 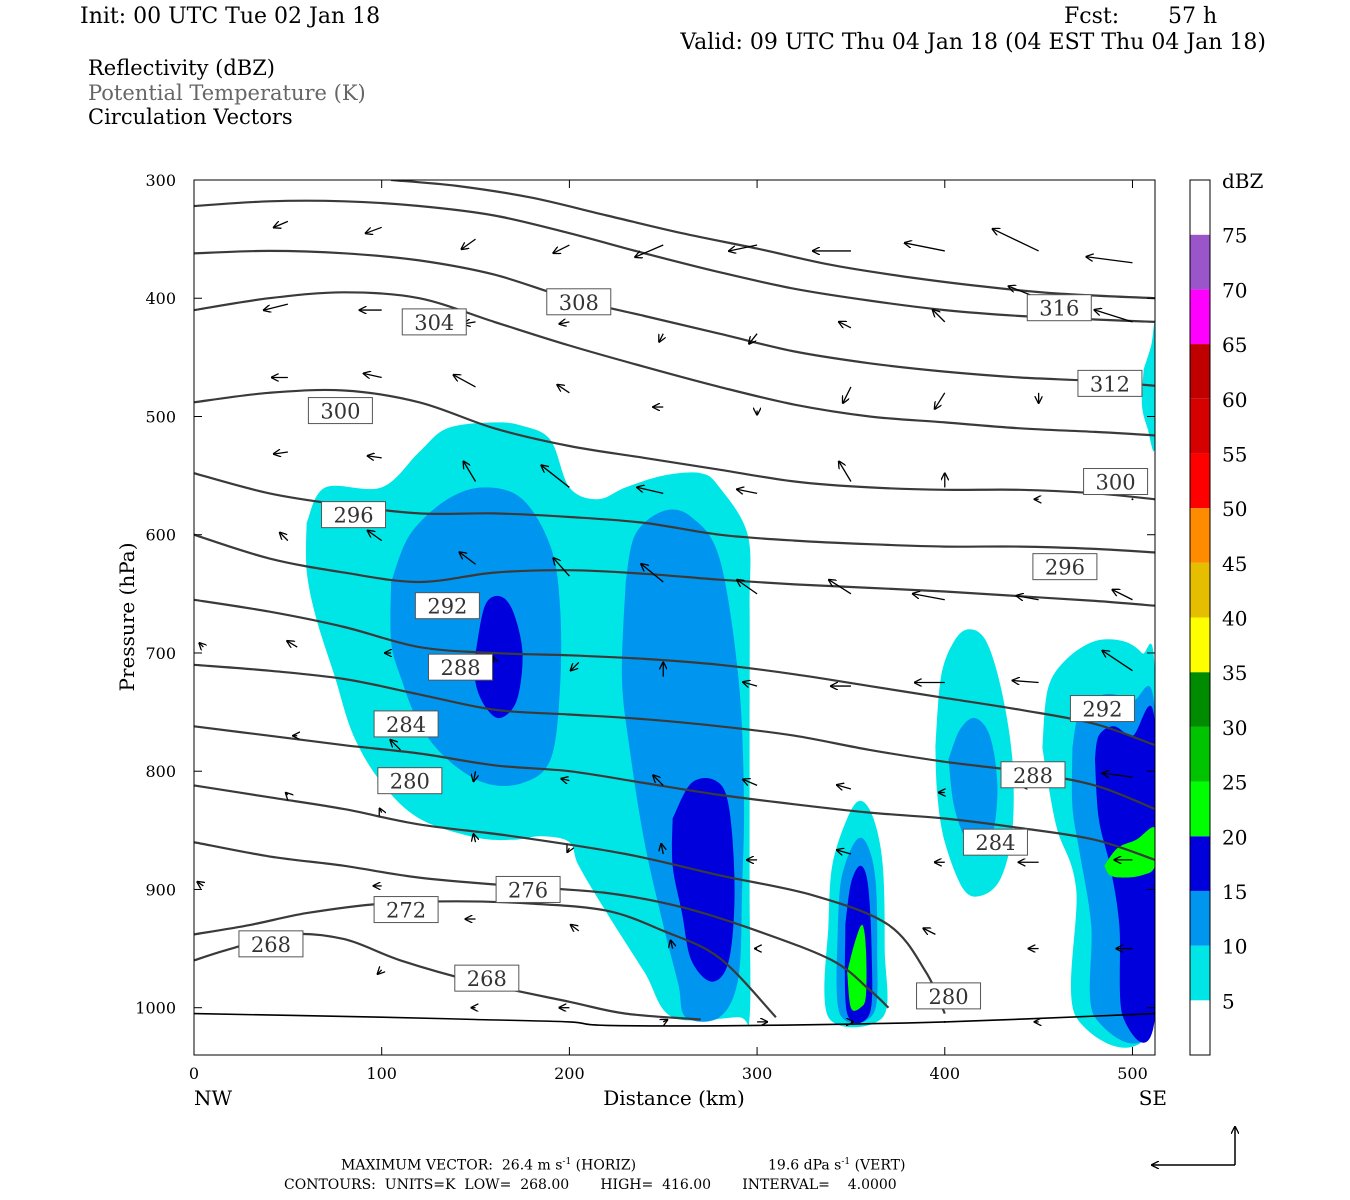 What do you see at coordinates (160, 180) in the screenshot?
I see `y-tick-label: 300` at bounding box center [160, 180].